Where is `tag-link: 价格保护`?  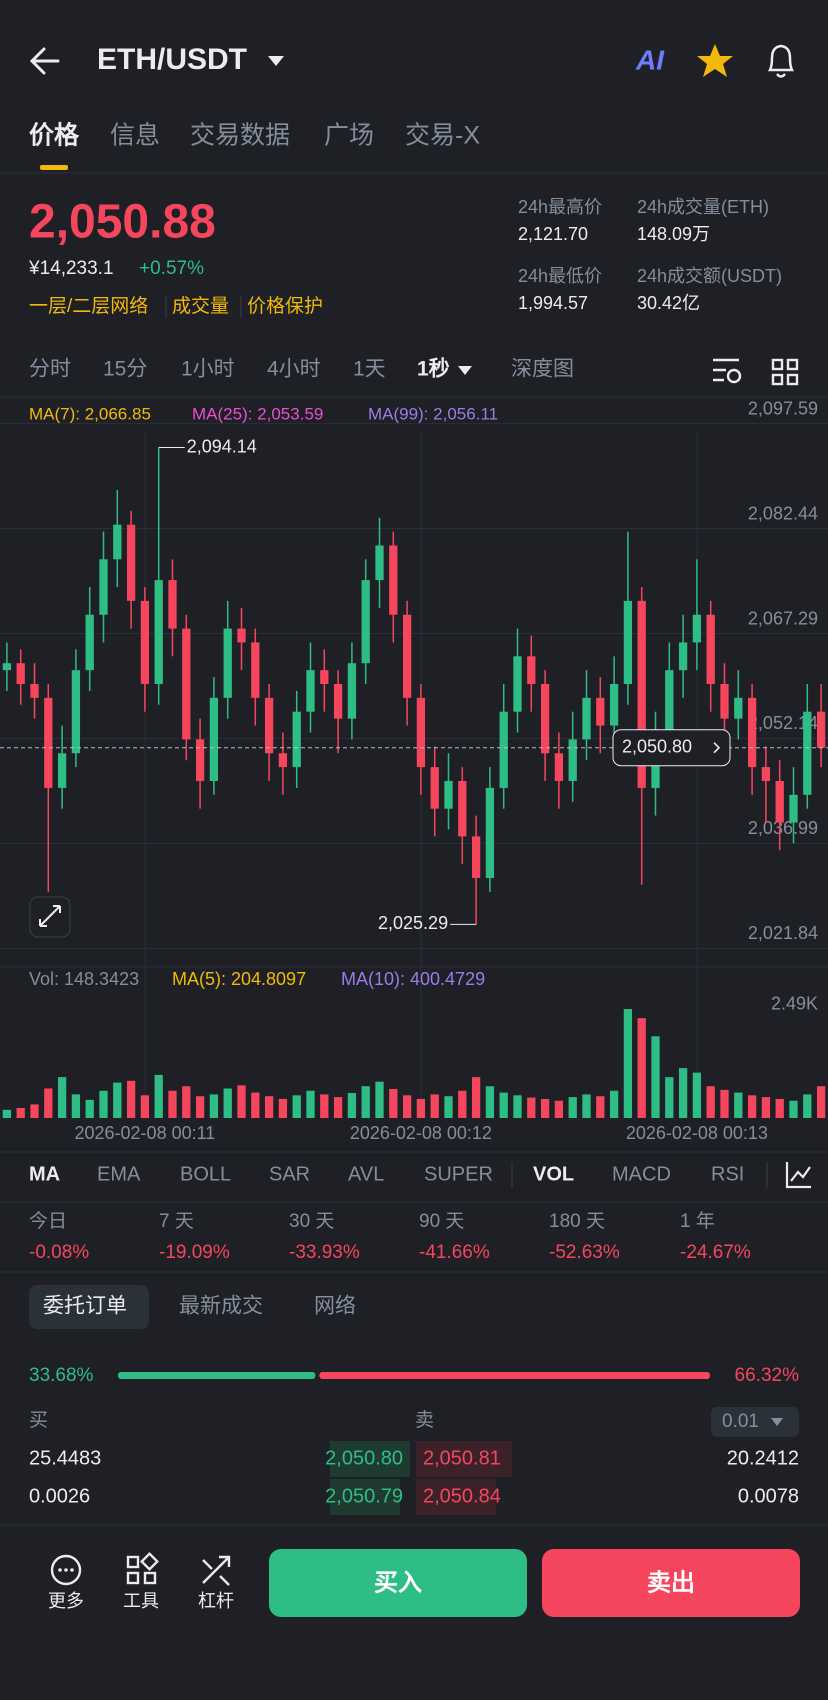 tag-link: 价格保护 is located at coordinates (285, 306).